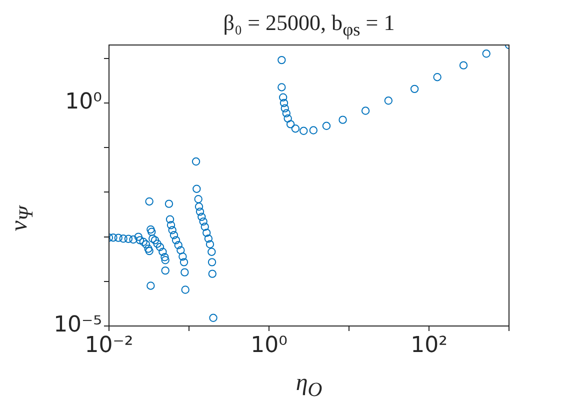  What do you see at coordinates (269, 345) in the screenshot?
I see `x-tick-label: 10⁰` at bounding box center [269, 345].